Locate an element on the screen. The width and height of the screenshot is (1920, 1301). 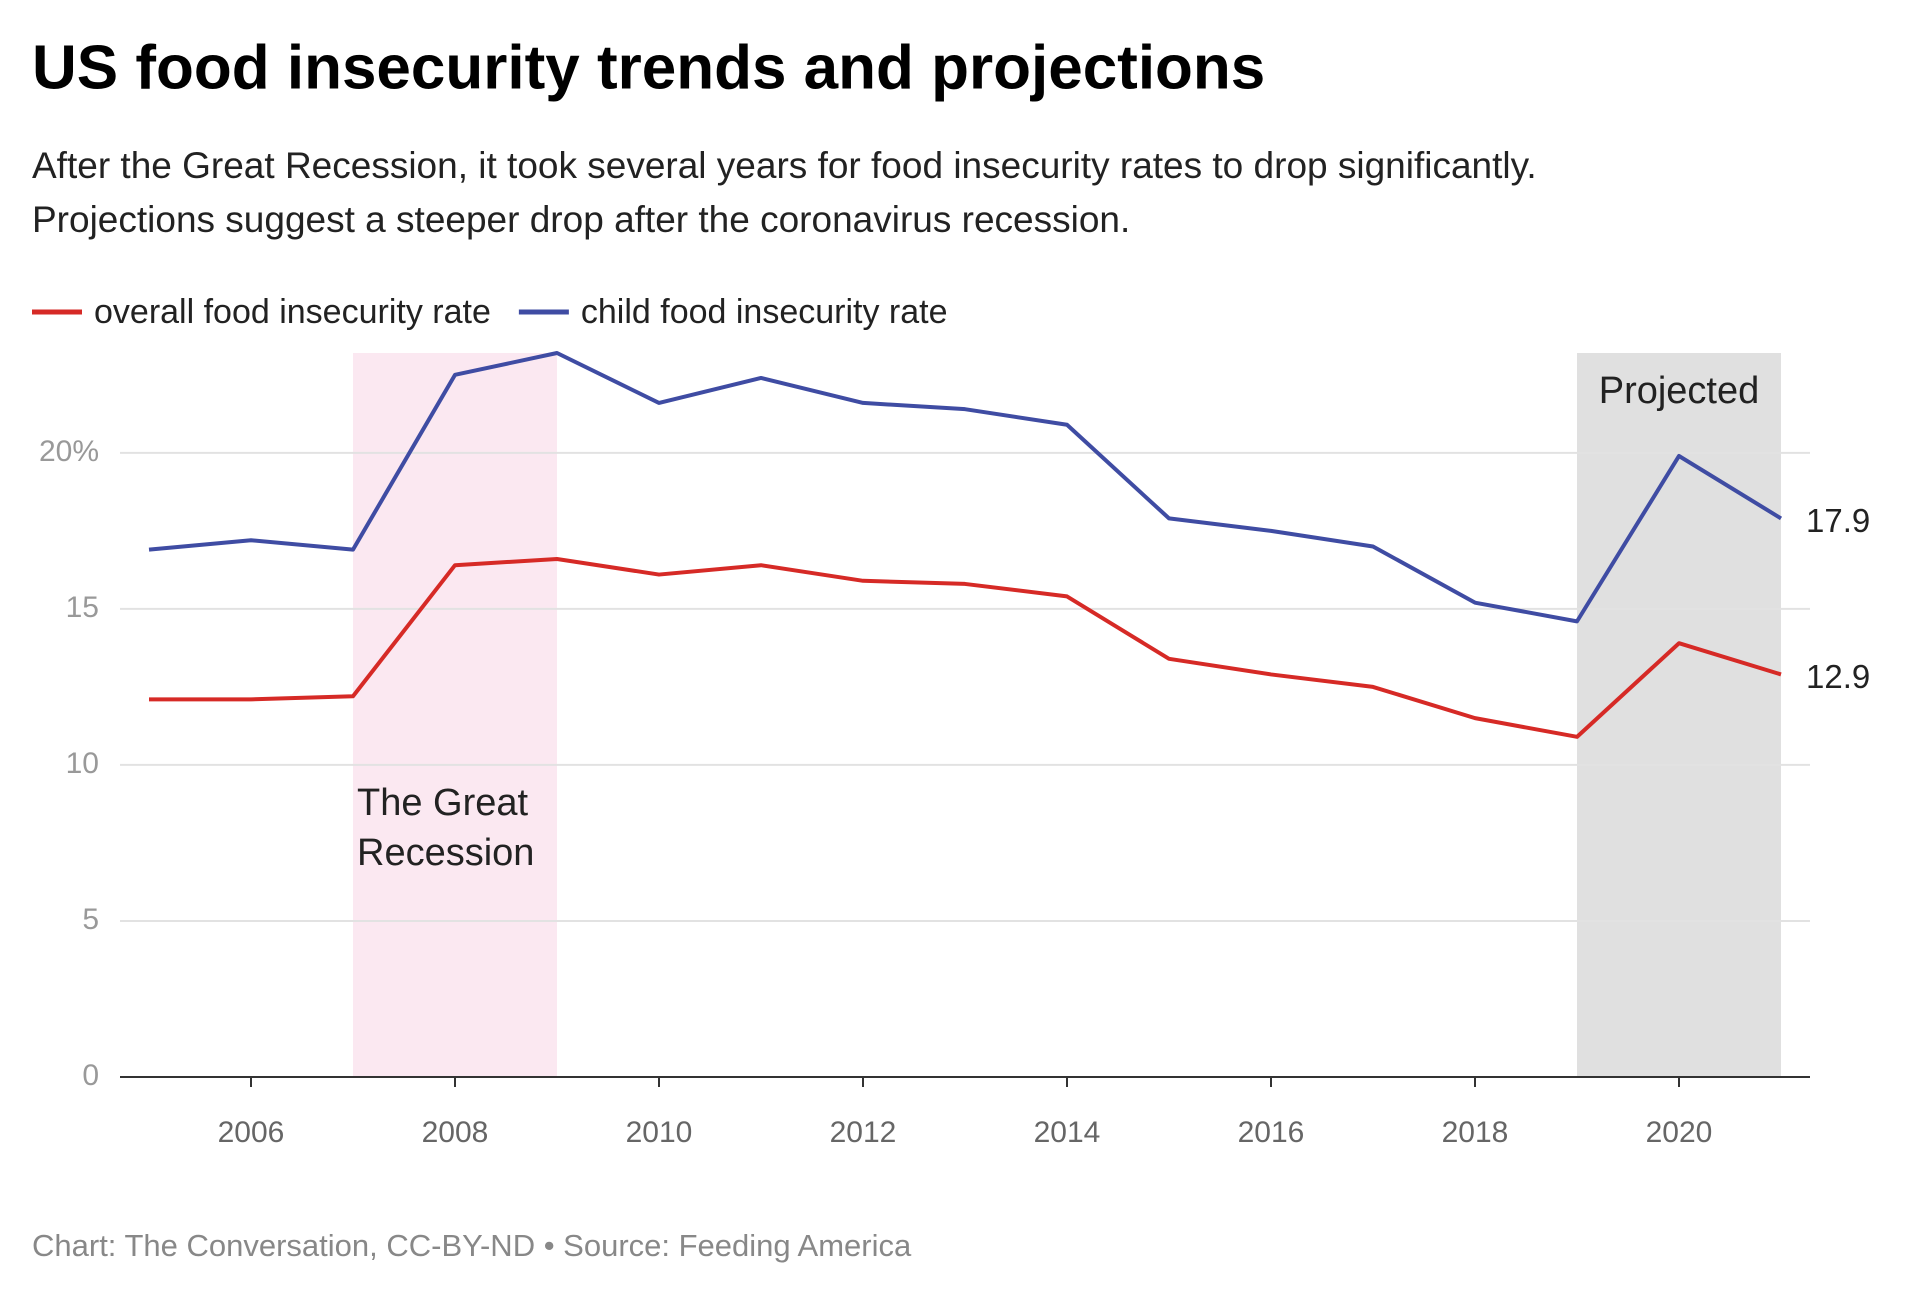
region-label: Projected is located at coordinates (1679, 391).